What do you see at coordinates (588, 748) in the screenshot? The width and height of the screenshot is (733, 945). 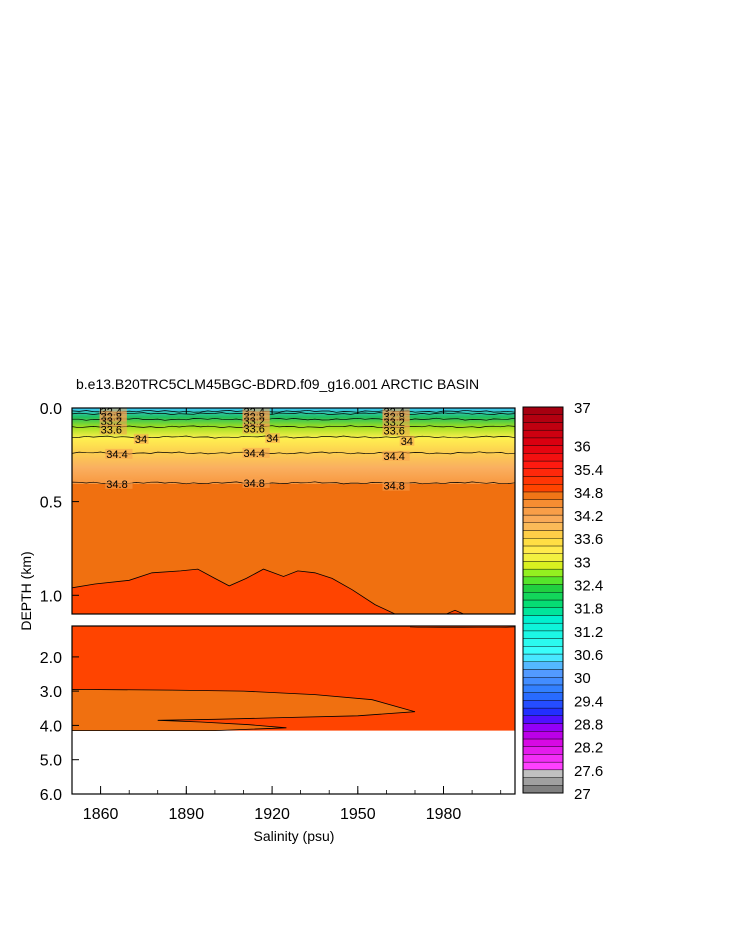 I see `colorbar-tick-label: 28.2` at bounding box center [588, 748].